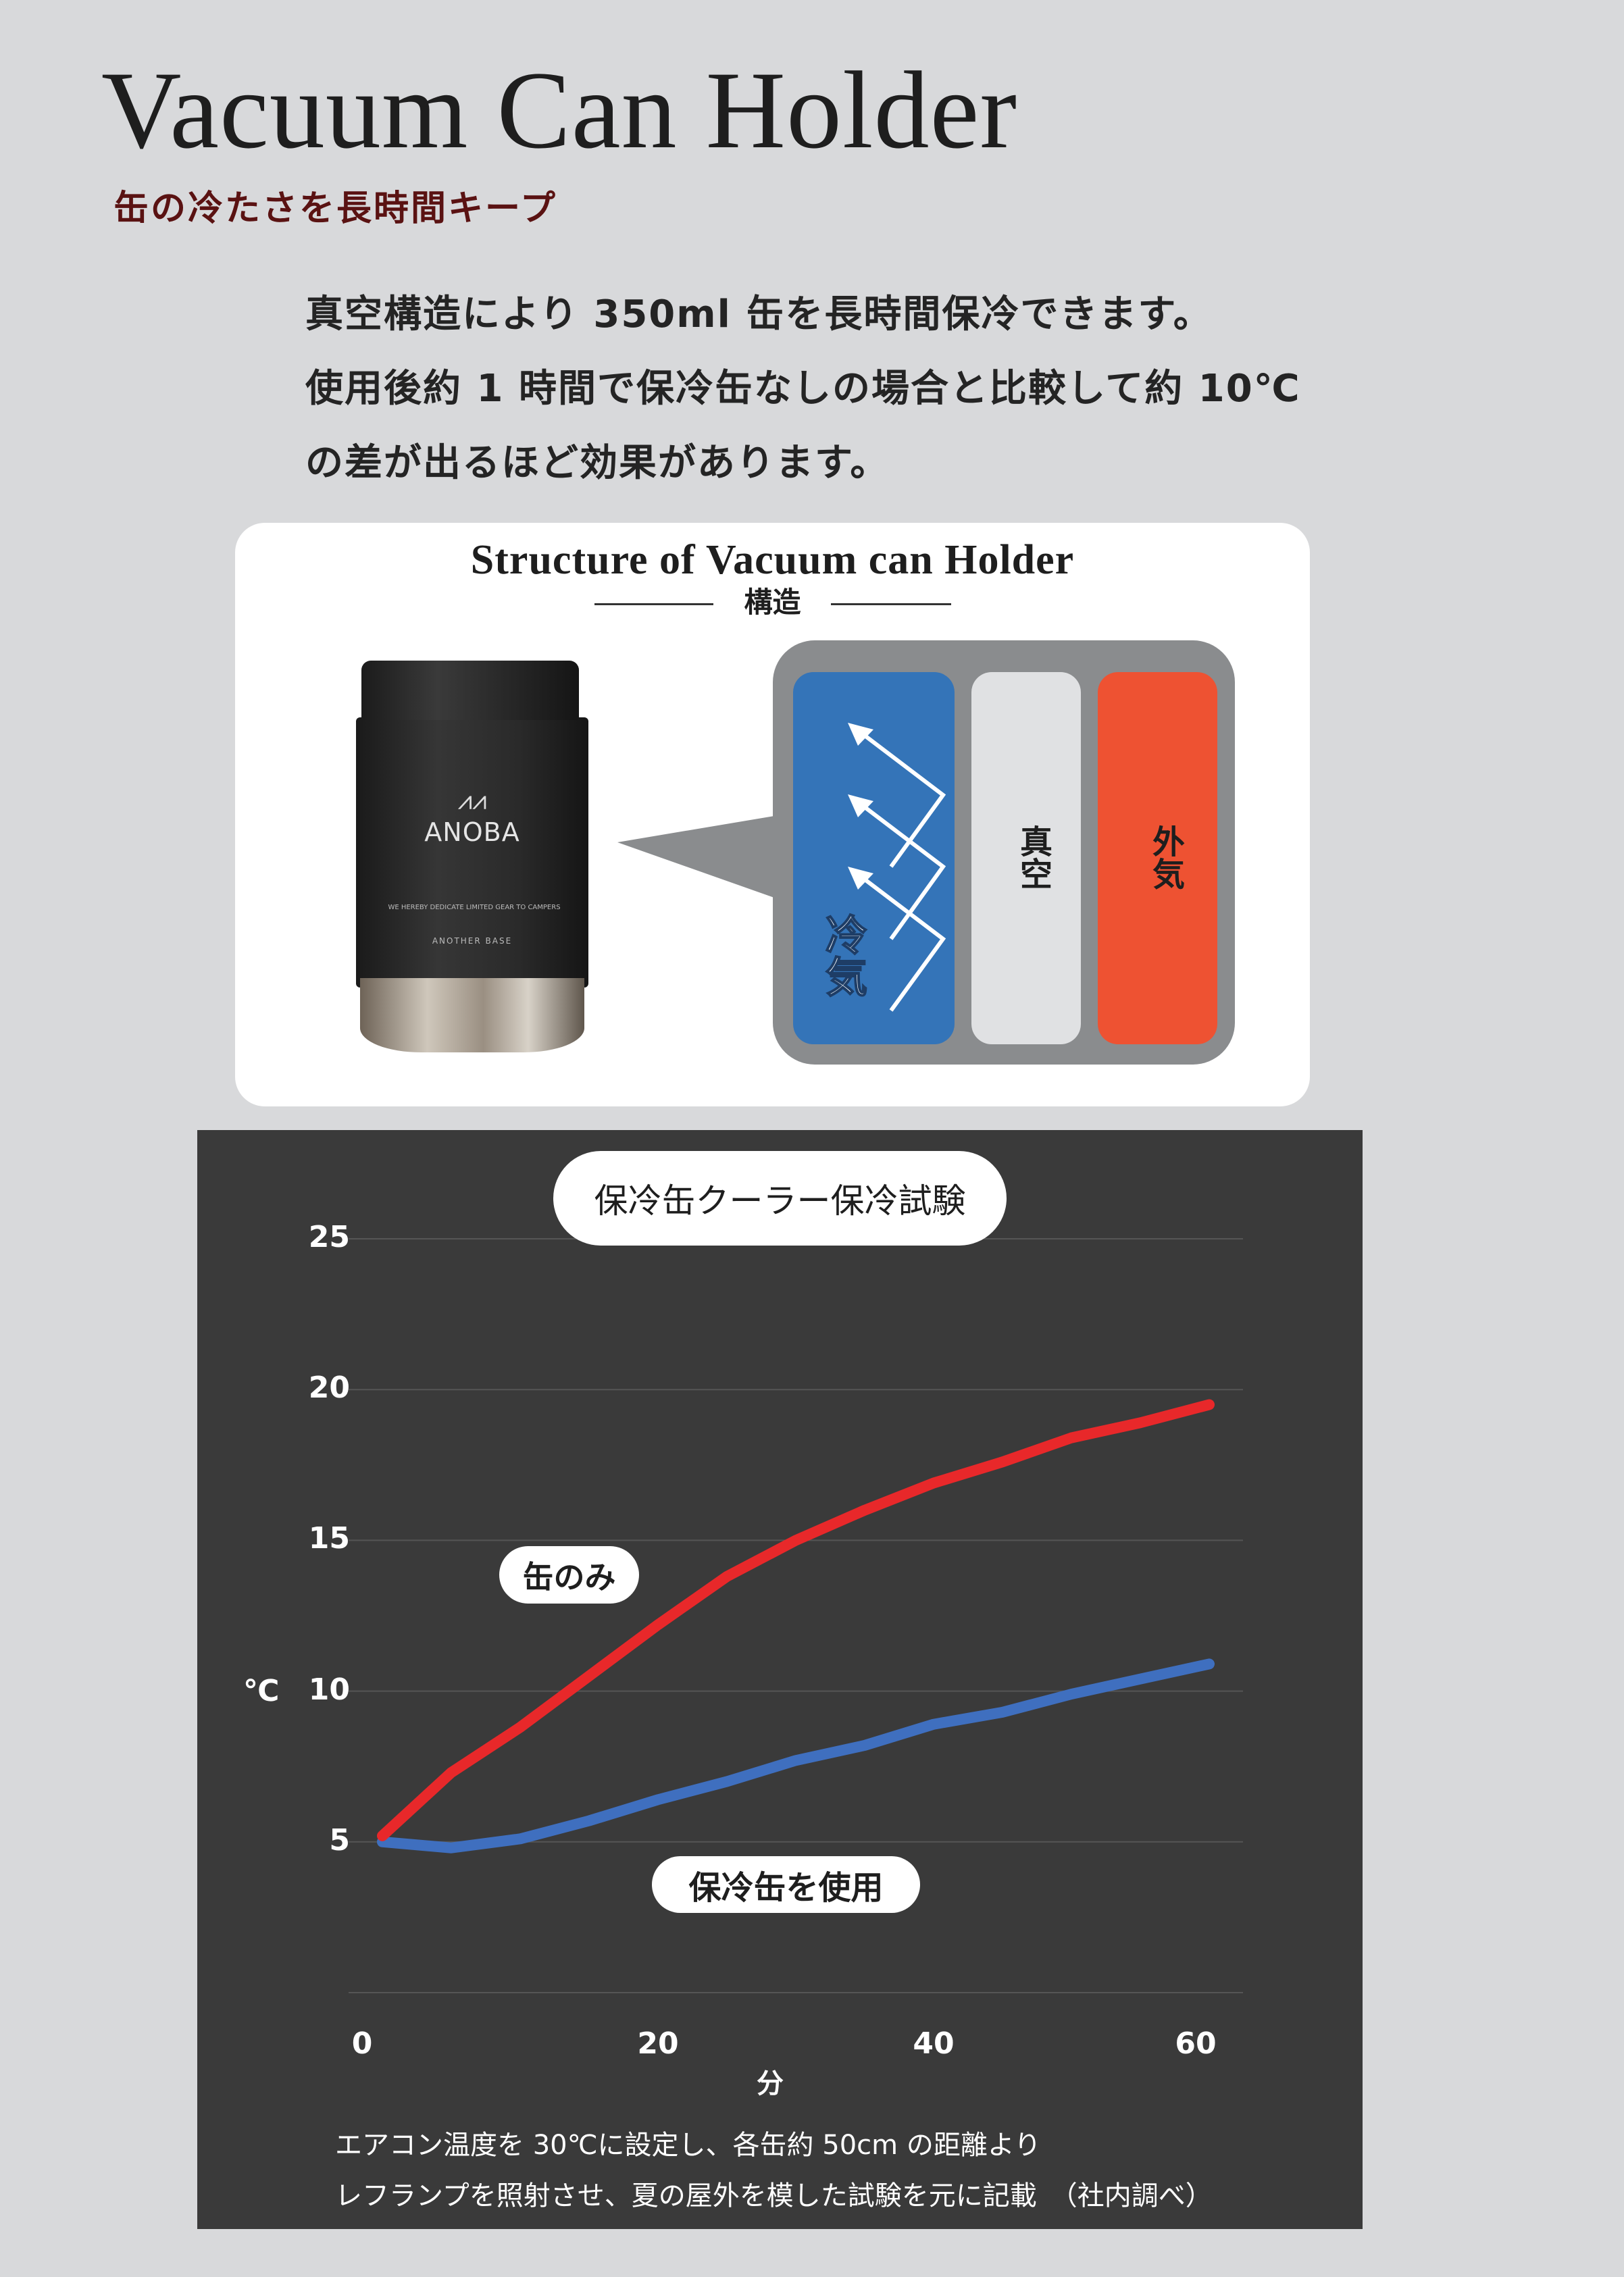  What do you see at coordinates (860, 806) in the screenshot?
I see `arrowheads` at bounding box center [860, 806].